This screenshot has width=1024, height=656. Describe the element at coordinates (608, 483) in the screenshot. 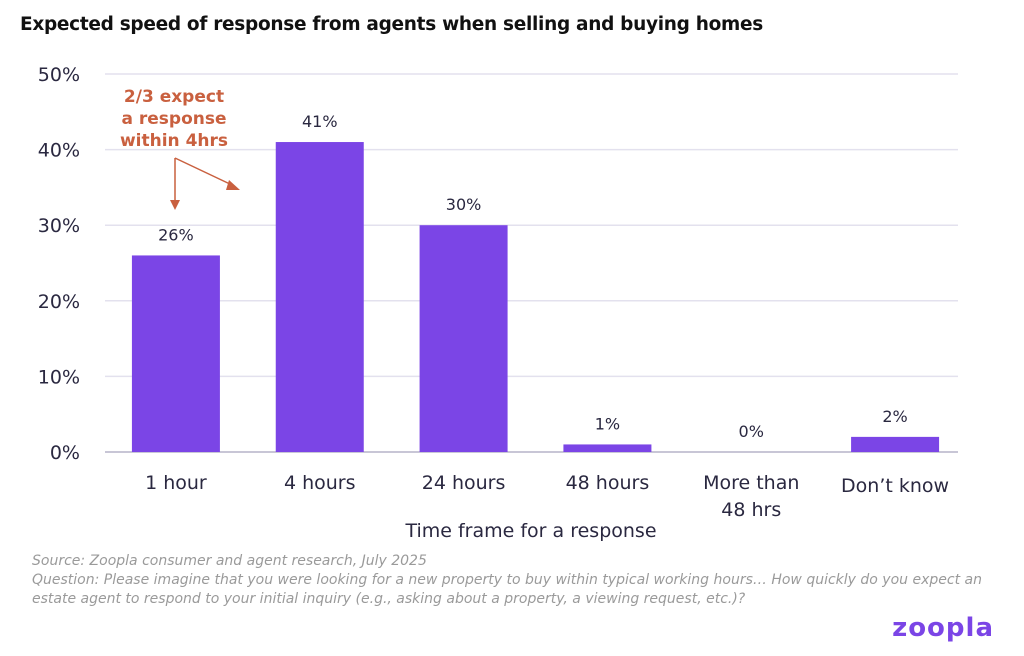

I see `x-tick-label: 48 hours` at that location.